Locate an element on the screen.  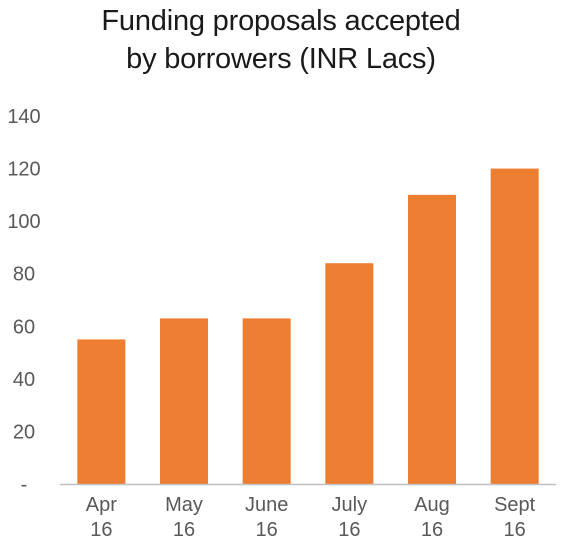
y-tick-label: 20 is located at coordinates (24, 432).